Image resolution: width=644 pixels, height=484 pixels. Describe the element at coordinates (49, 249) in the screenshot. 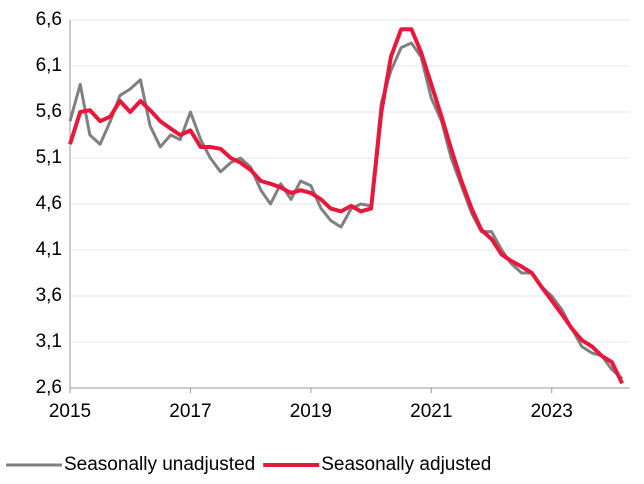

I see `y-tick-label: 4,1` at that location.